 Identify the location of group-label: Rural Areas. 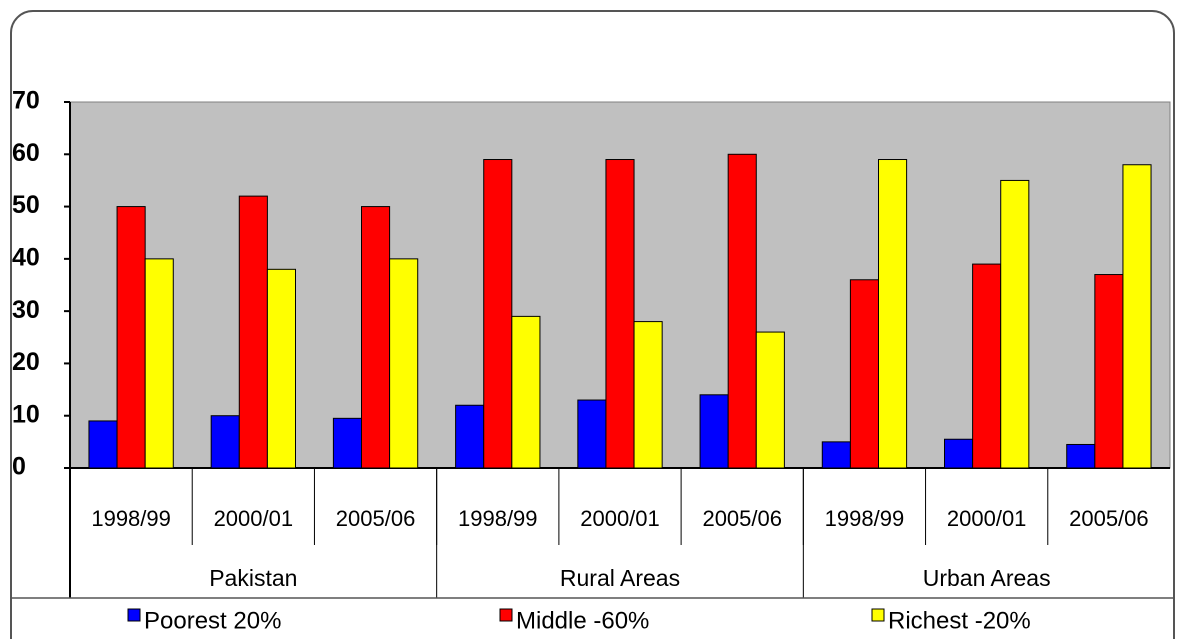
(620, 578).